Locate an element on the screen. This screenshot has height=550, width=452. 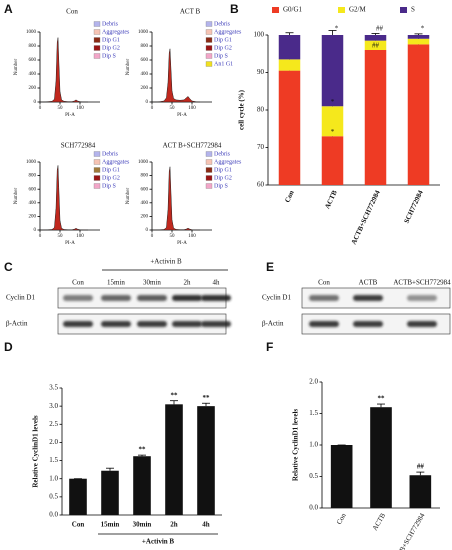
y-tick-label: 0.5 is located at coordinates (313, 476).